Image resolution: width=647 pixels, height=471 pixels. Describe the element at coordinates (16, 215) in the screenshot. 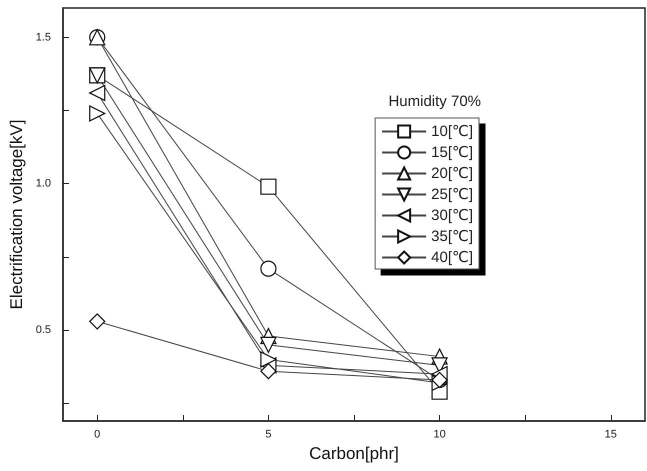

I see `y-axis-title: Electrification voltage[kV]` at that location.